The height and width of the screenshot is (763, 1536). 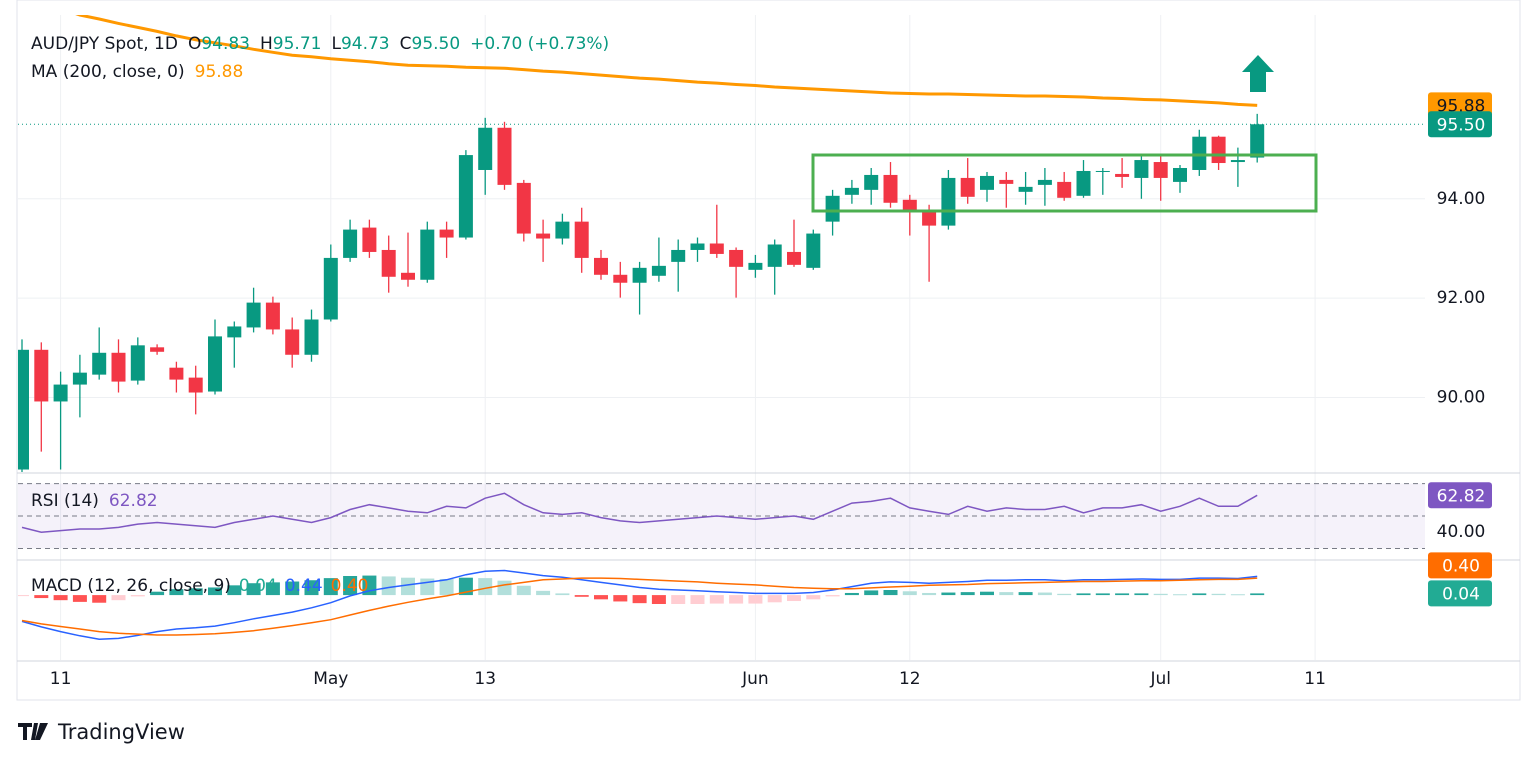 I want to click on signal-value: 0.40, so click(x=350, y=586).